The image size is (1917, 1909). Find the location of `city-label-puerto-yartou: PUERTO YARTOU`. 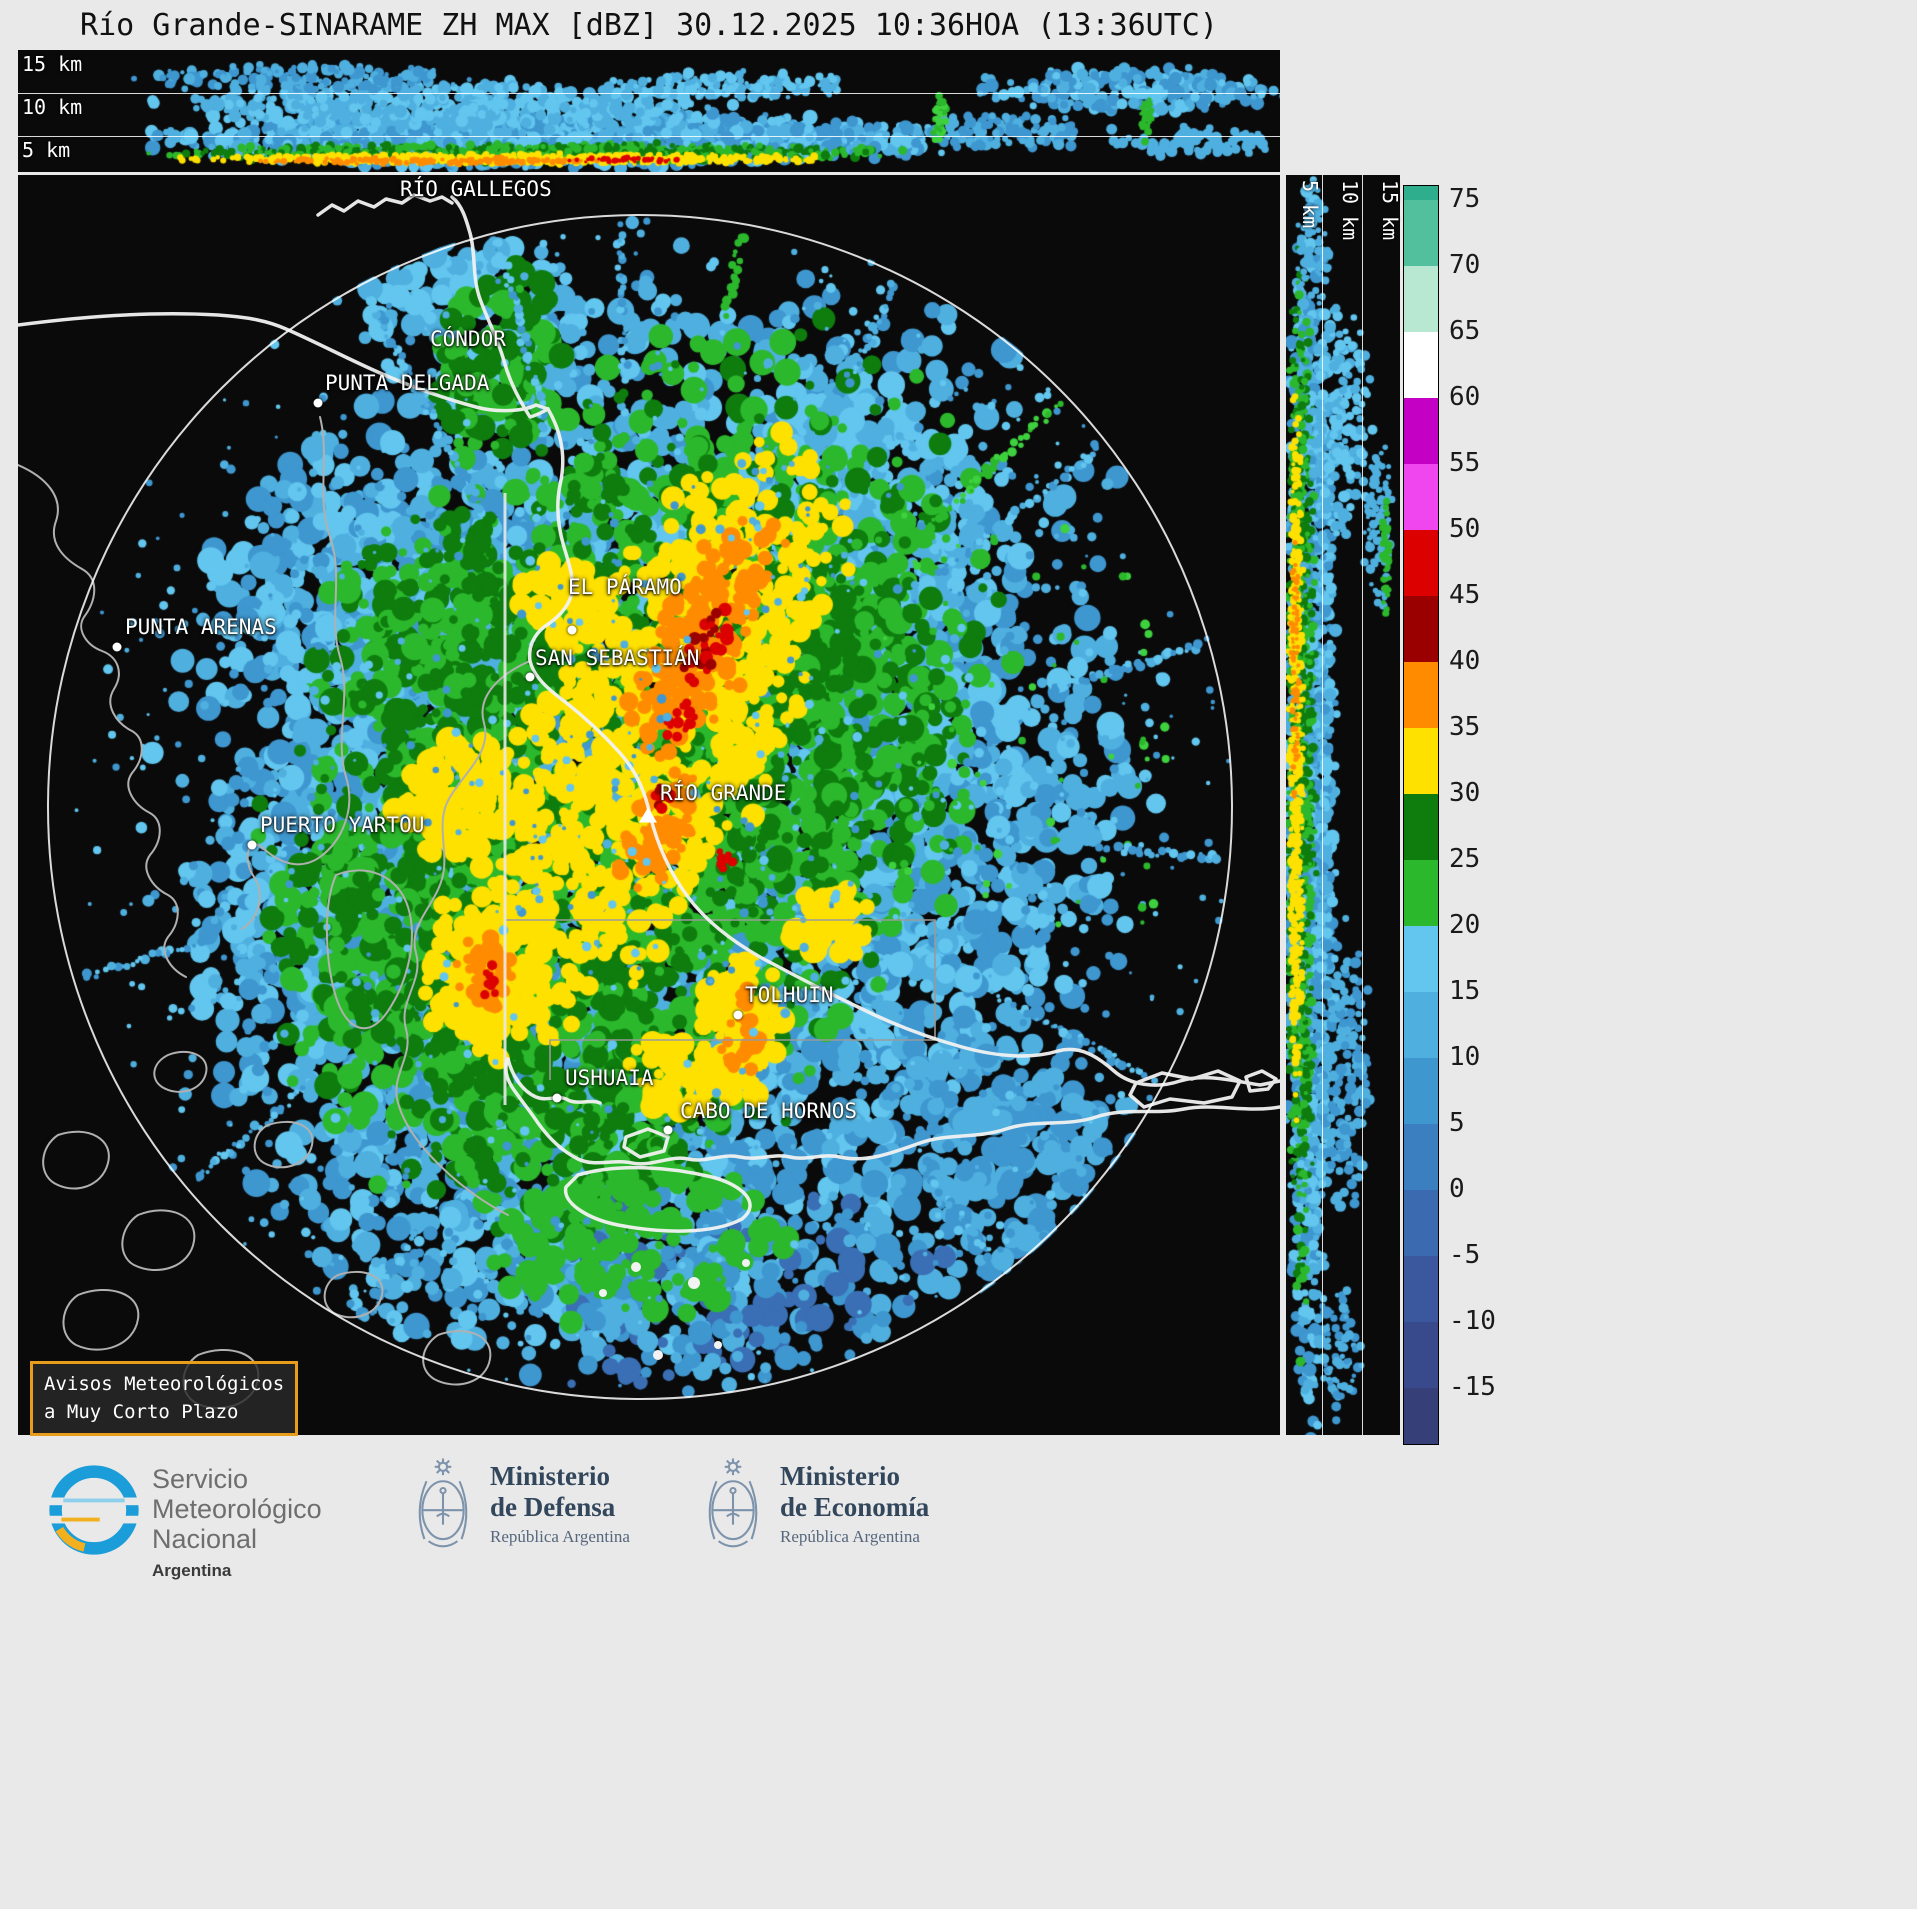

city-label-puerto-yartou: PUERTO YARTOU is located at coordinates (342, 825).